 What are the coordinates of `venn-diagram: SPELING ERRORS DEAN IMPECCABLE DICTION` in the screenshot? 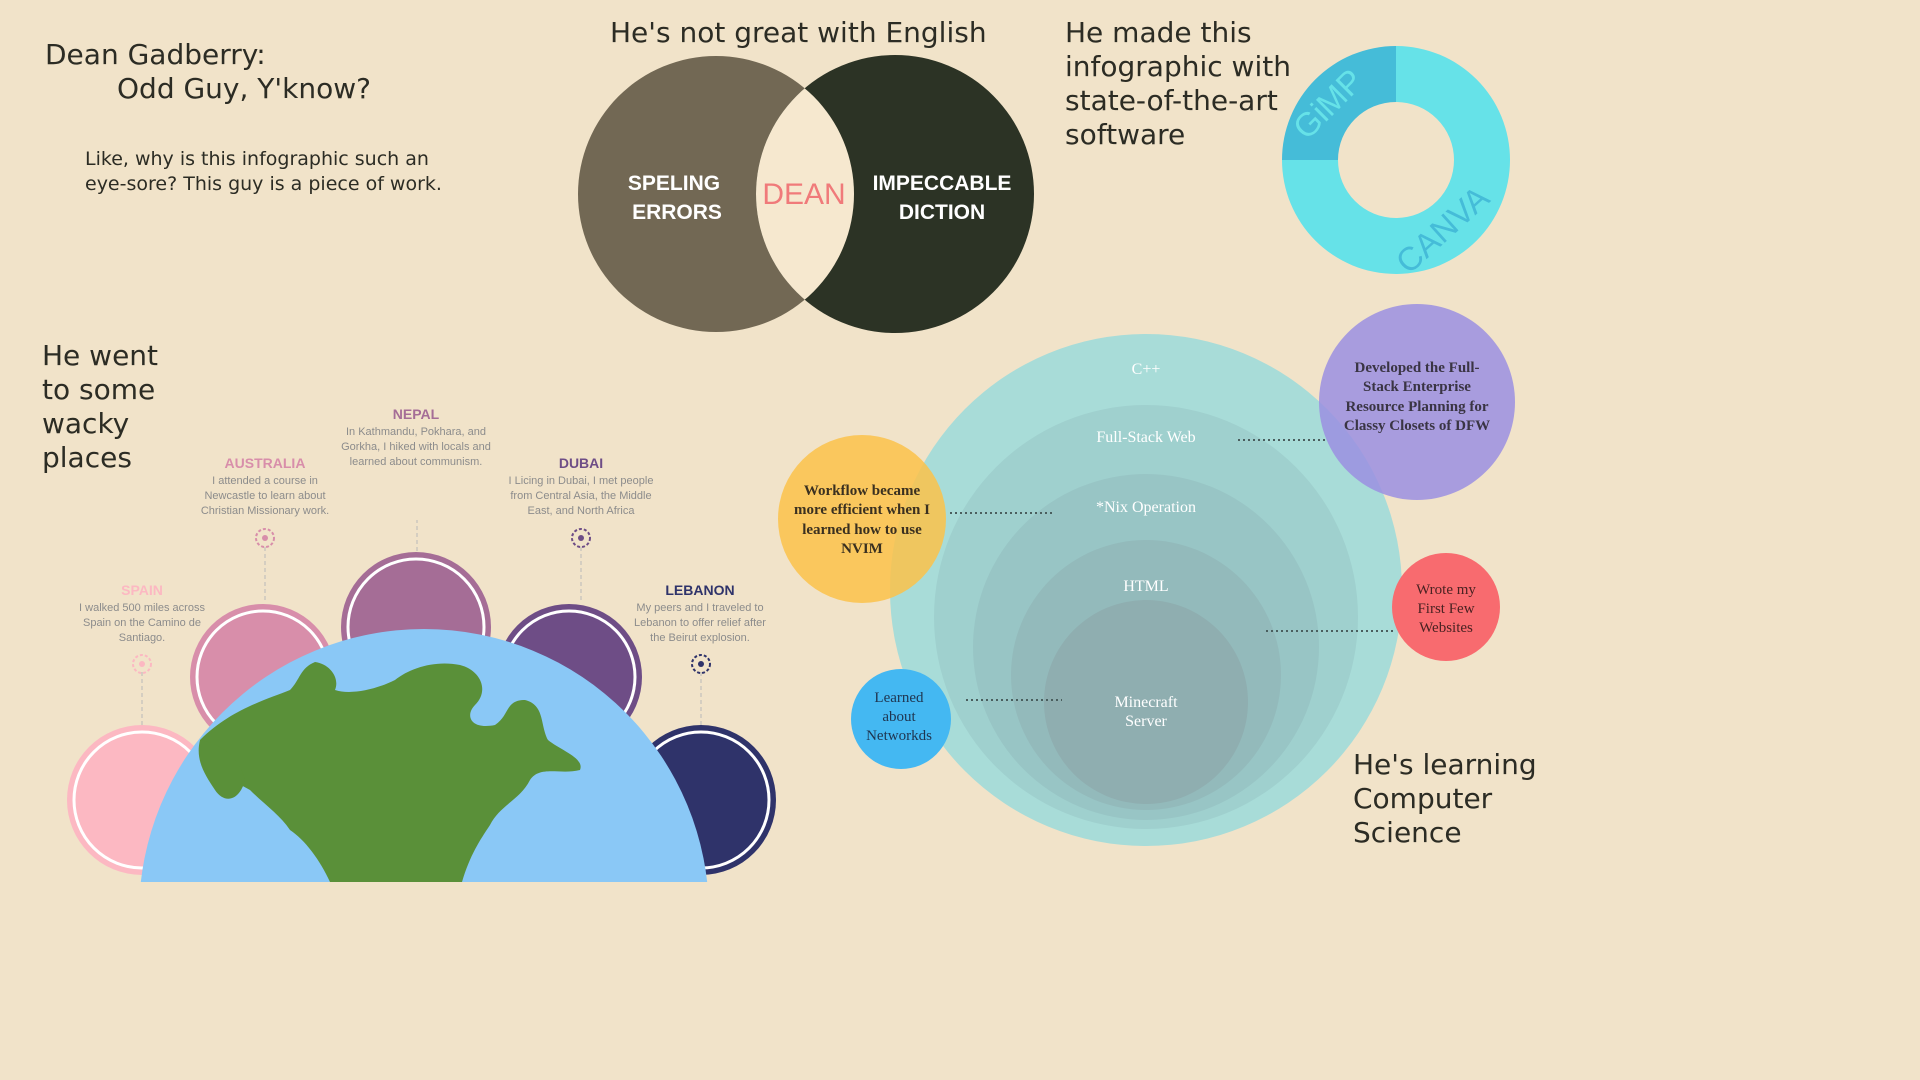 It's located at (806, 194).